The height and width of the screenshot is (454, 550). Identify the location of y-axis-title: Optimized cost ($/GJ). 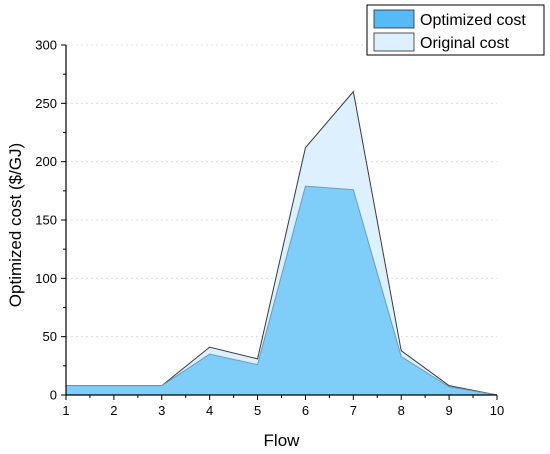
(15, 225).